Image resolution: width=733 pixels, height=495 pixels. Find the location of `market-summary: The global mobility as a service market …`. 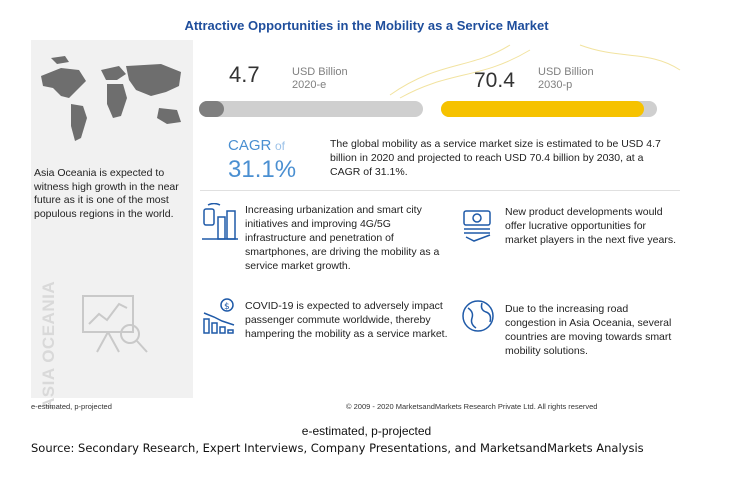

market-summary: The global mobility as a service market … is located at coordinates (495, 158).